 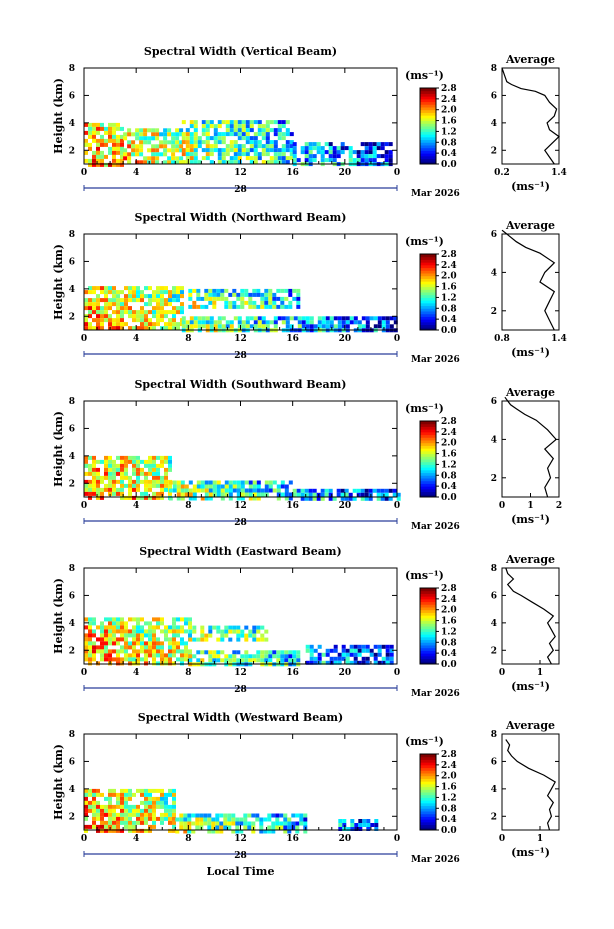 What do you see at coordinates (530, 59) in the screenshot?
I see `profile-title: Average` at bounding box center [530, 59].